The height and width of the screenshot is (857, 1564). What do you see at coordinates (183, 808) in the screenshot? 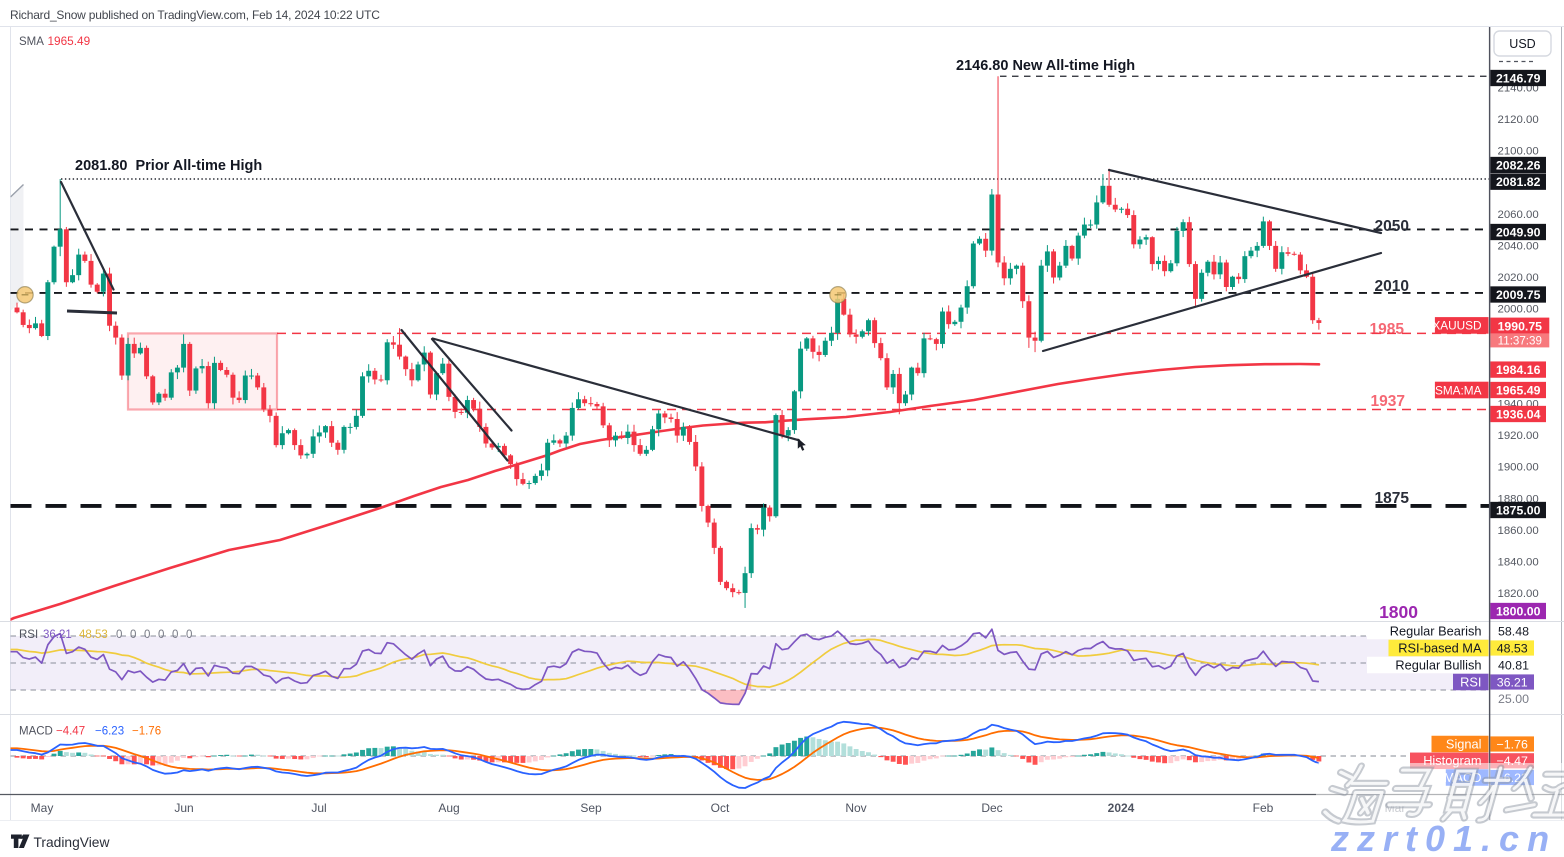
I see `svg-text: Jun` at bounding box center [183, 808].